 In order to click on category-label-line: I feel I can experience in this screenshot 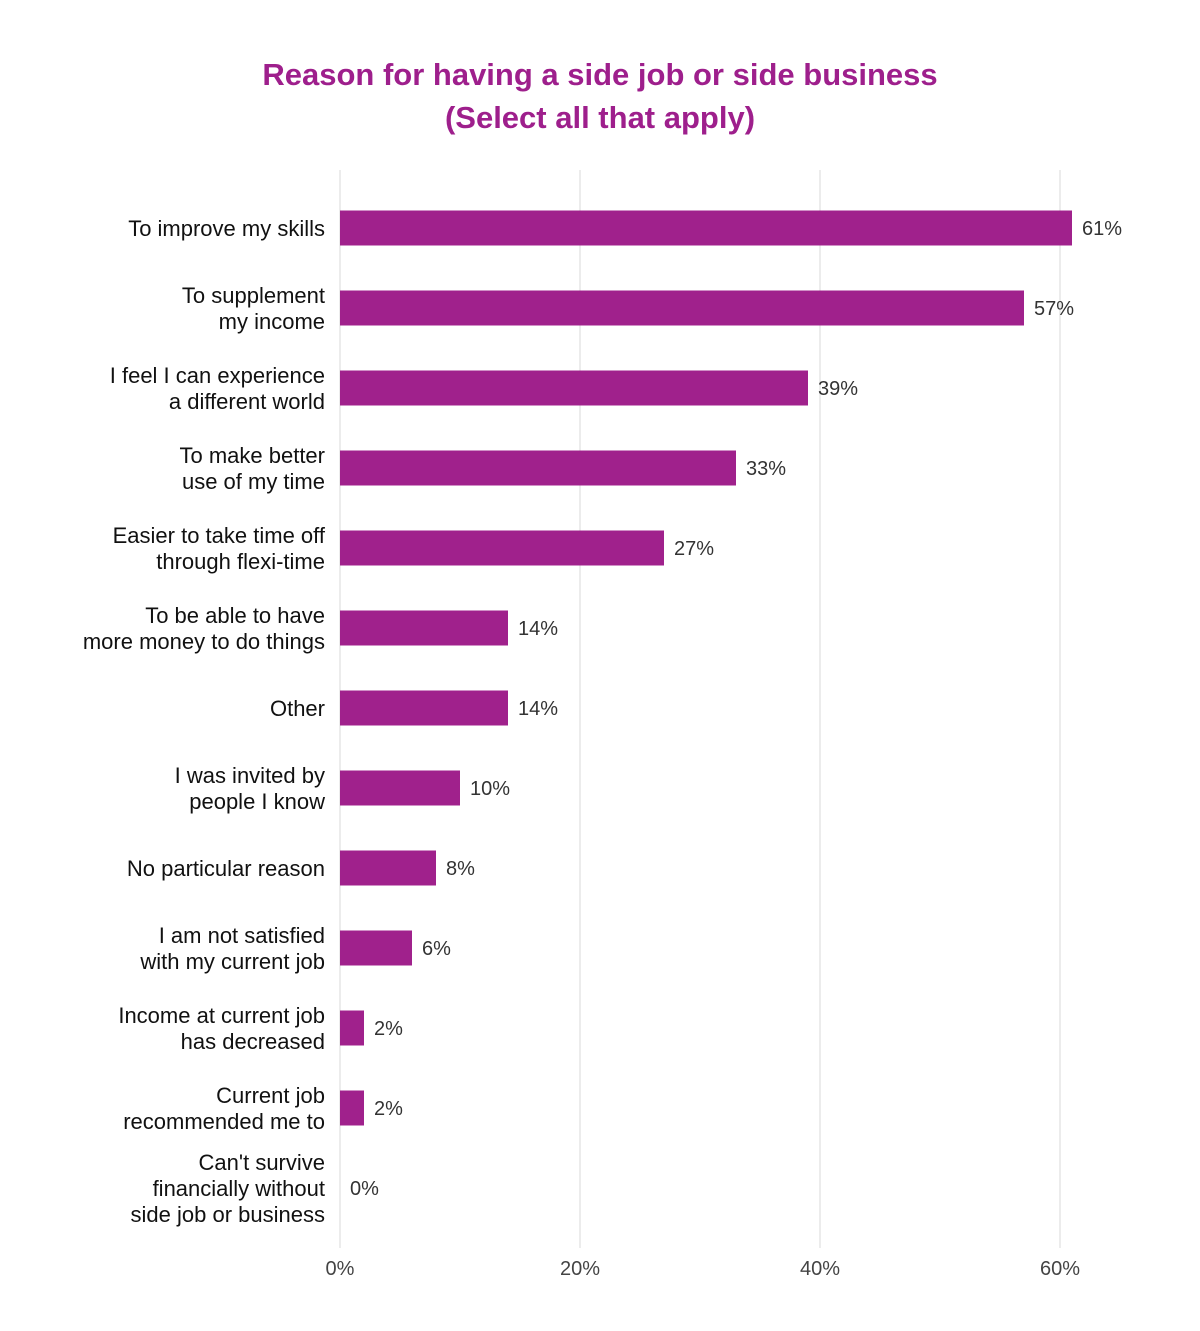, I will do `click(217, 375)`.